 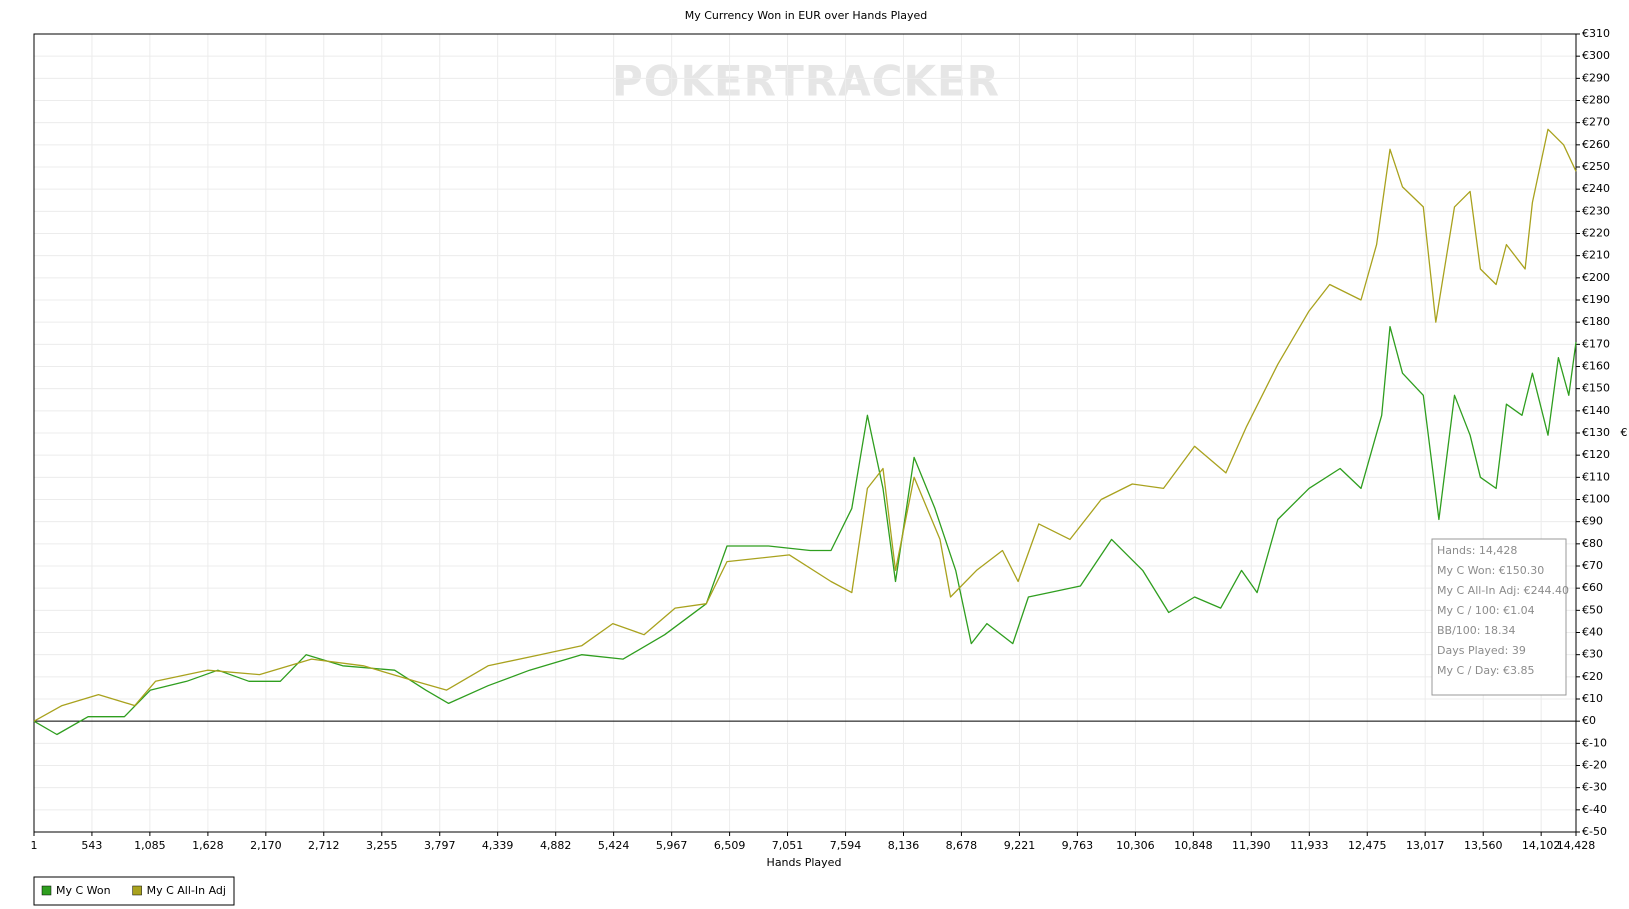 I want to click on y-tick-label: €310, so click(x=1596, y=33).